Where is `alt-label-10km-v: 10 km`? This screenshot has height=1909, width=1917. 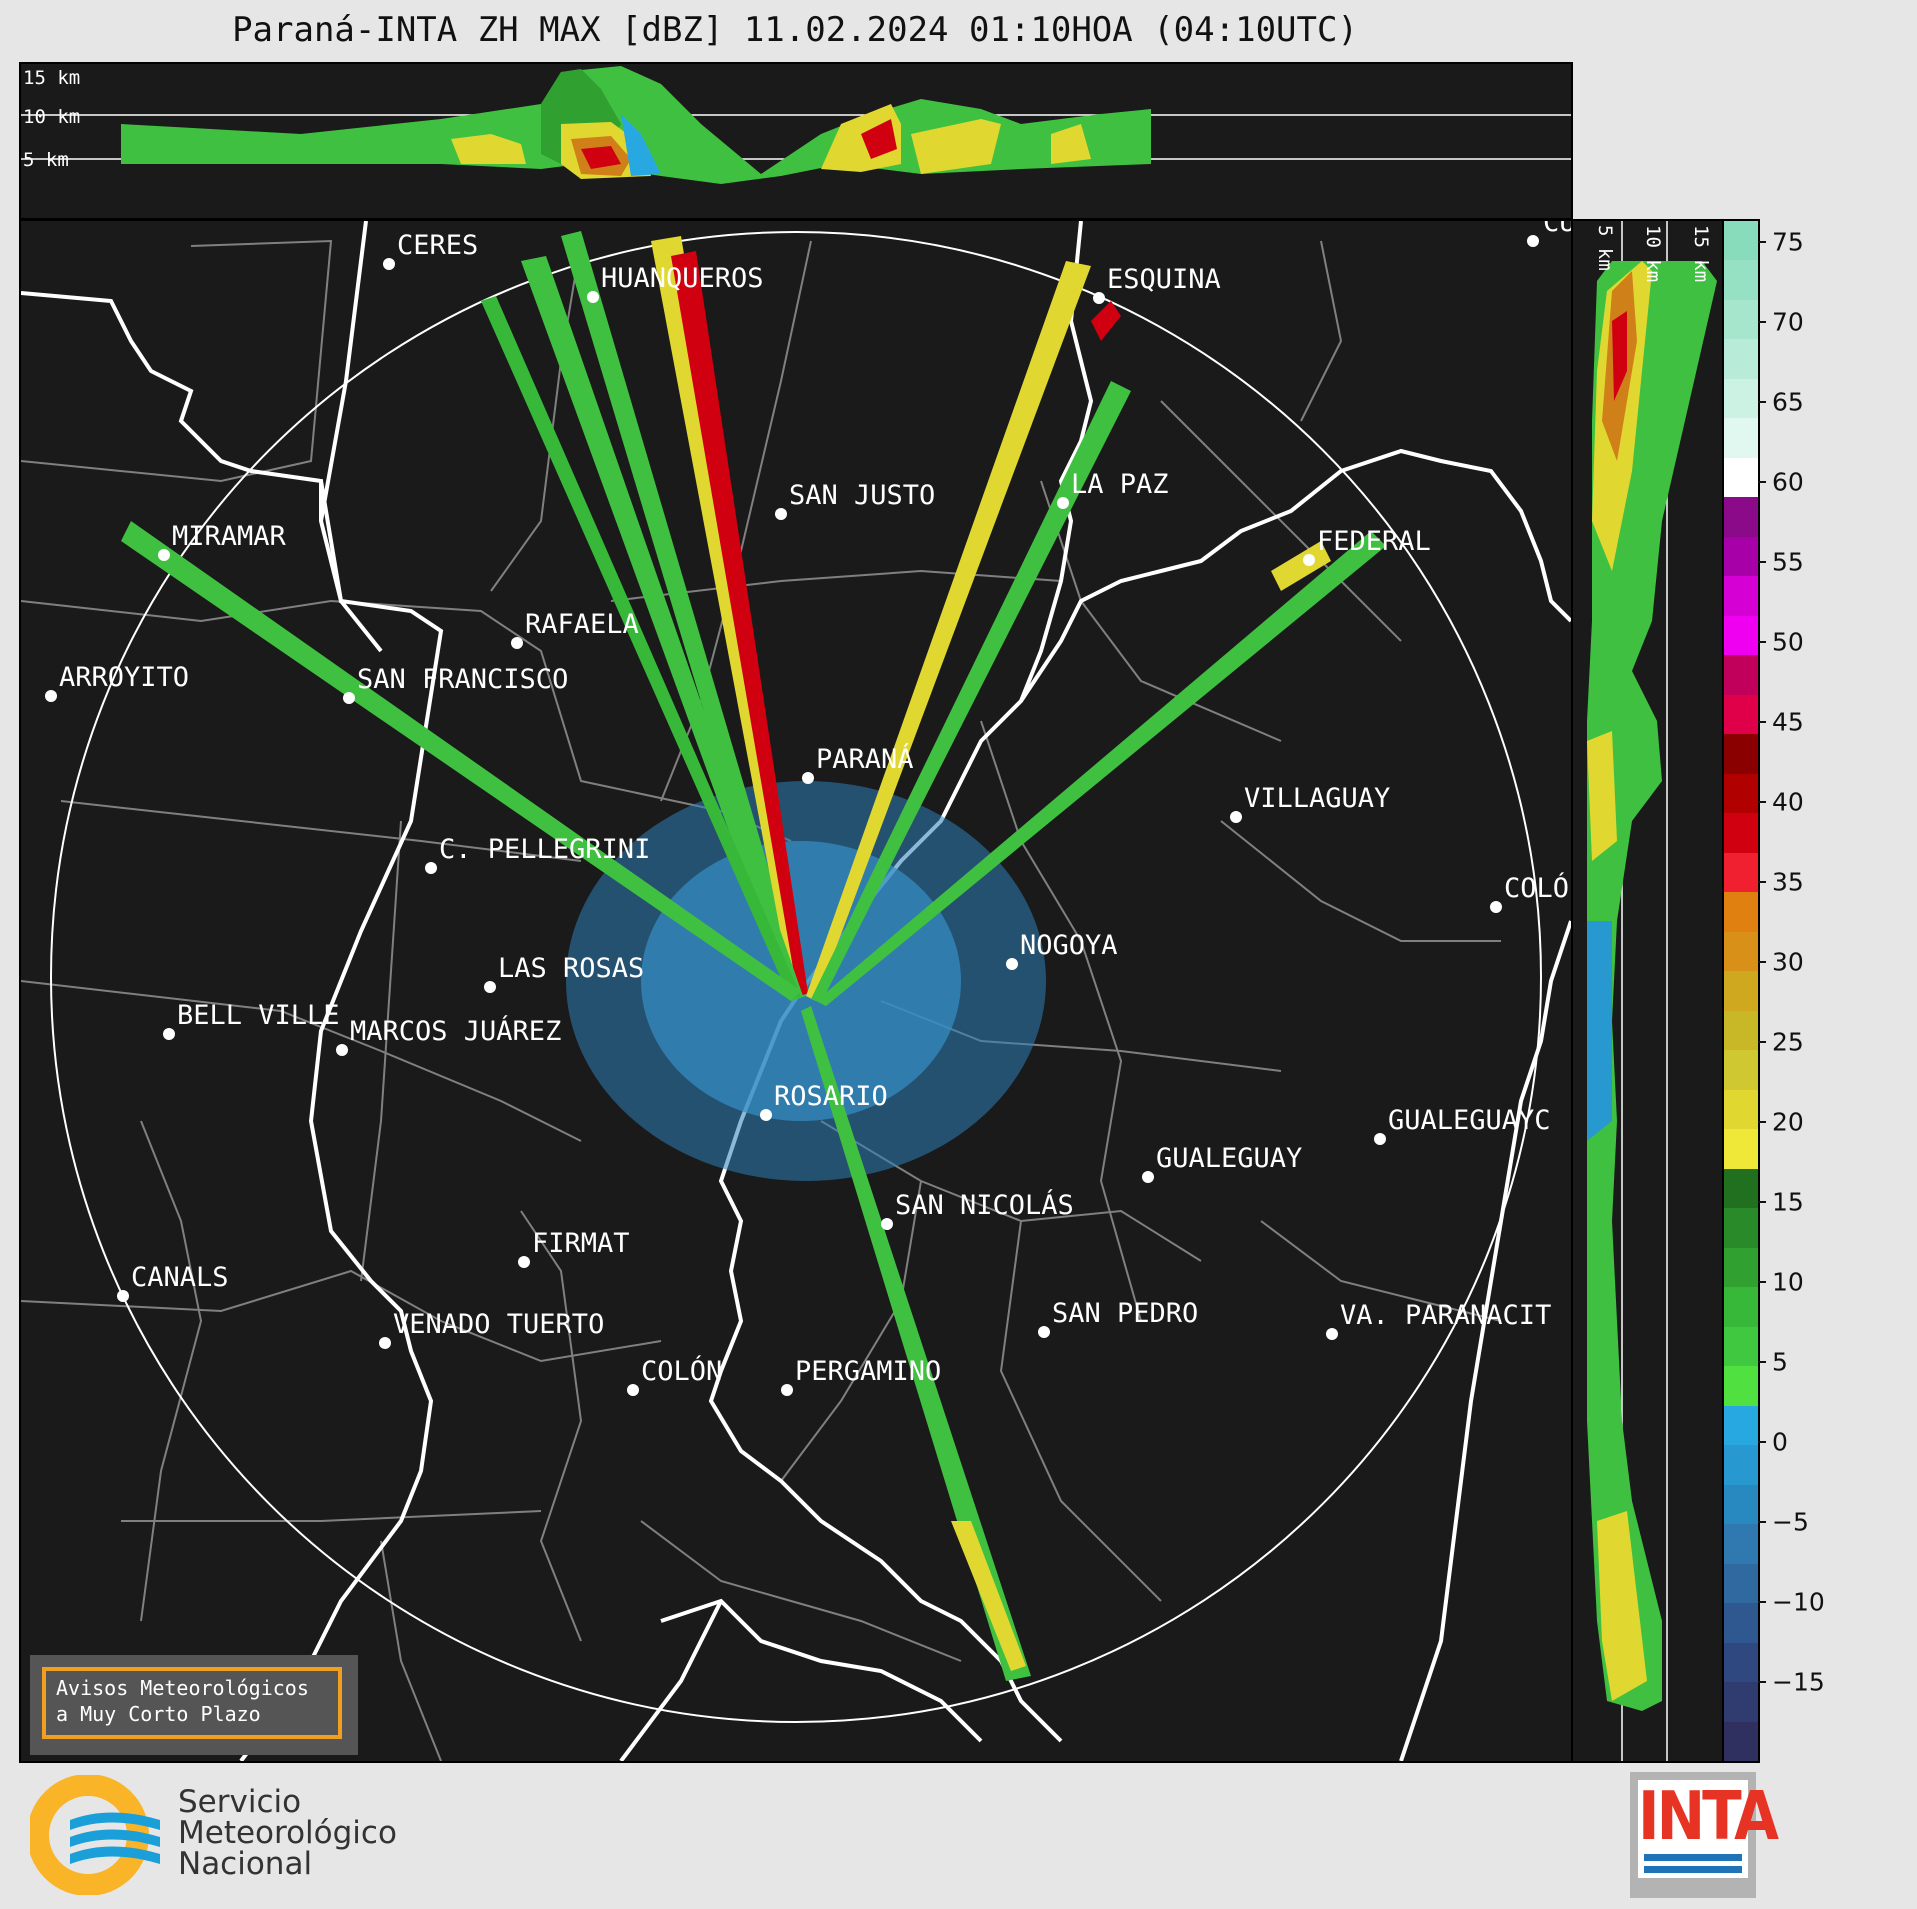 alt-label-10km-v: 10 km is located at coordinates (1653, 254).